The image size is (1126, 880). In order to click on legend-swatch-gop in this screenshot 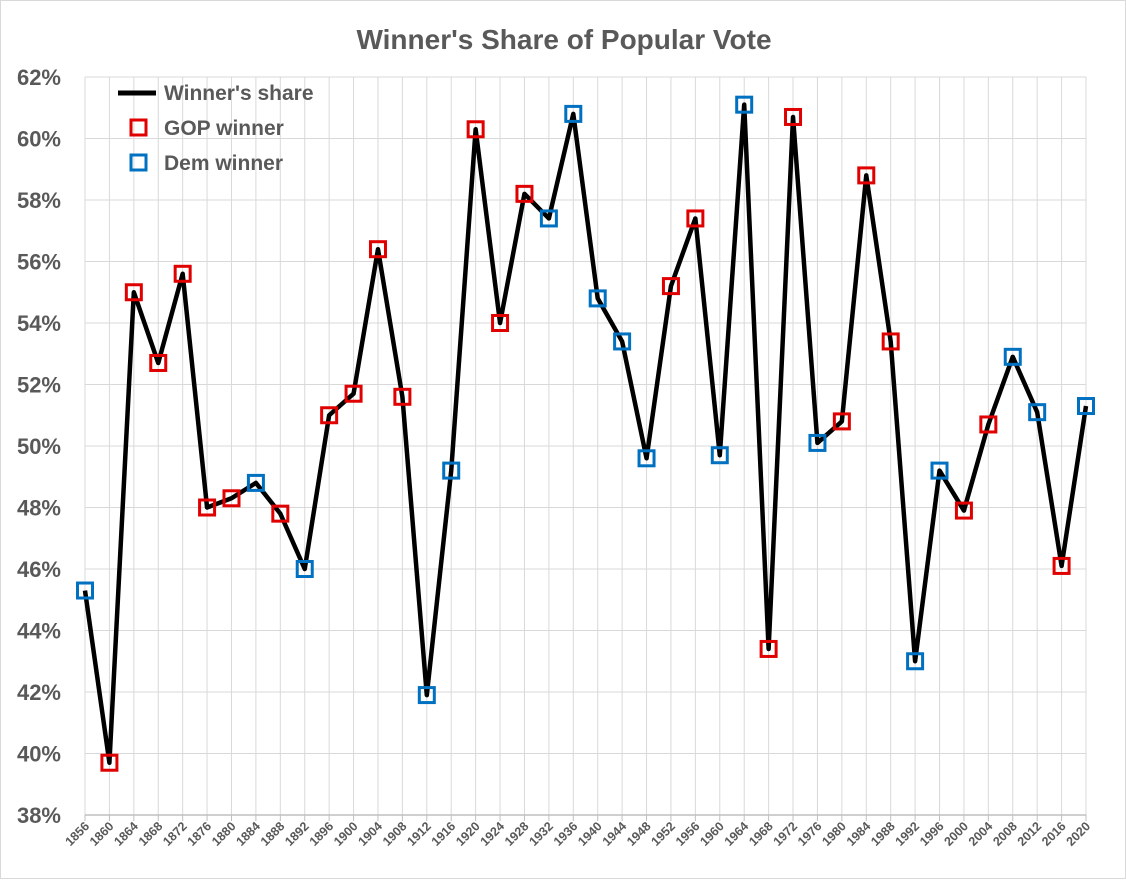, I will do `click(138, 127)`.